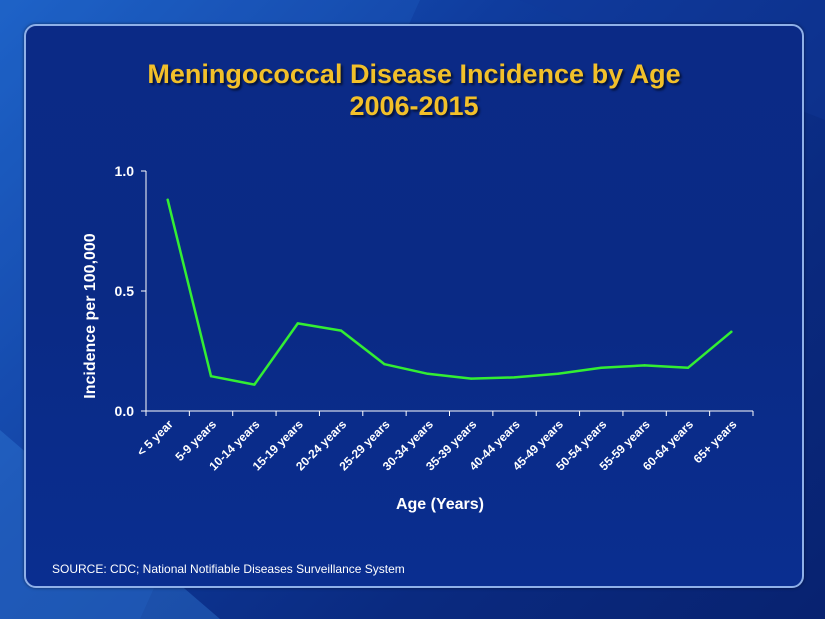 This screenshot has height=619, width=825. I want to click on x-tick-label: 65+ years, so click(715, 441).